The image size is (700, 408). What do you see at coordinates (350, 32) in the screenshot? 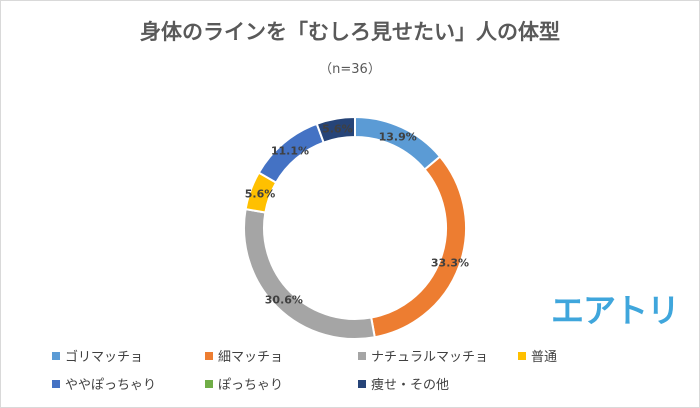
I see `chart-title: 身体のラインを「むしろ見せたい」人の体型` at bounding box center [350, 32].